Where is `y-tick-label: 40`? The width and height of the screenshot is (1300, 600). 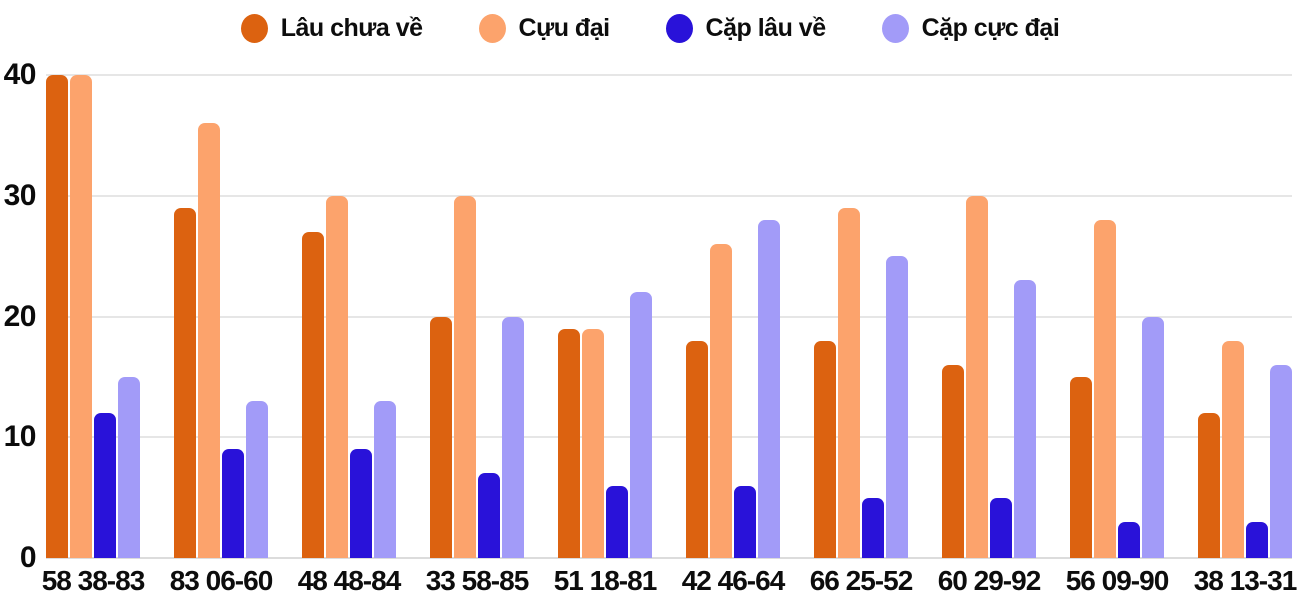 y-tick-label: 40 is located at coordinates (20, 74).